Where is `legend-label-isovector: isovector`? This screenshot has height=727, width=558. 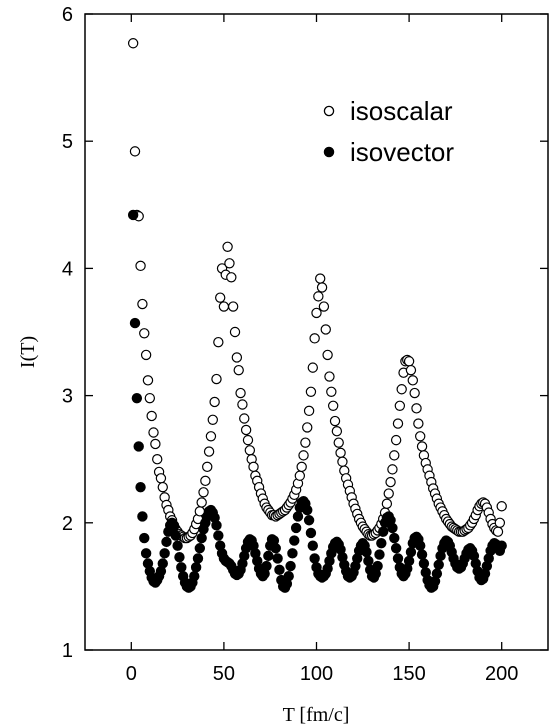 legend-label-isovector: isovector is located at coordinates (402, 152).